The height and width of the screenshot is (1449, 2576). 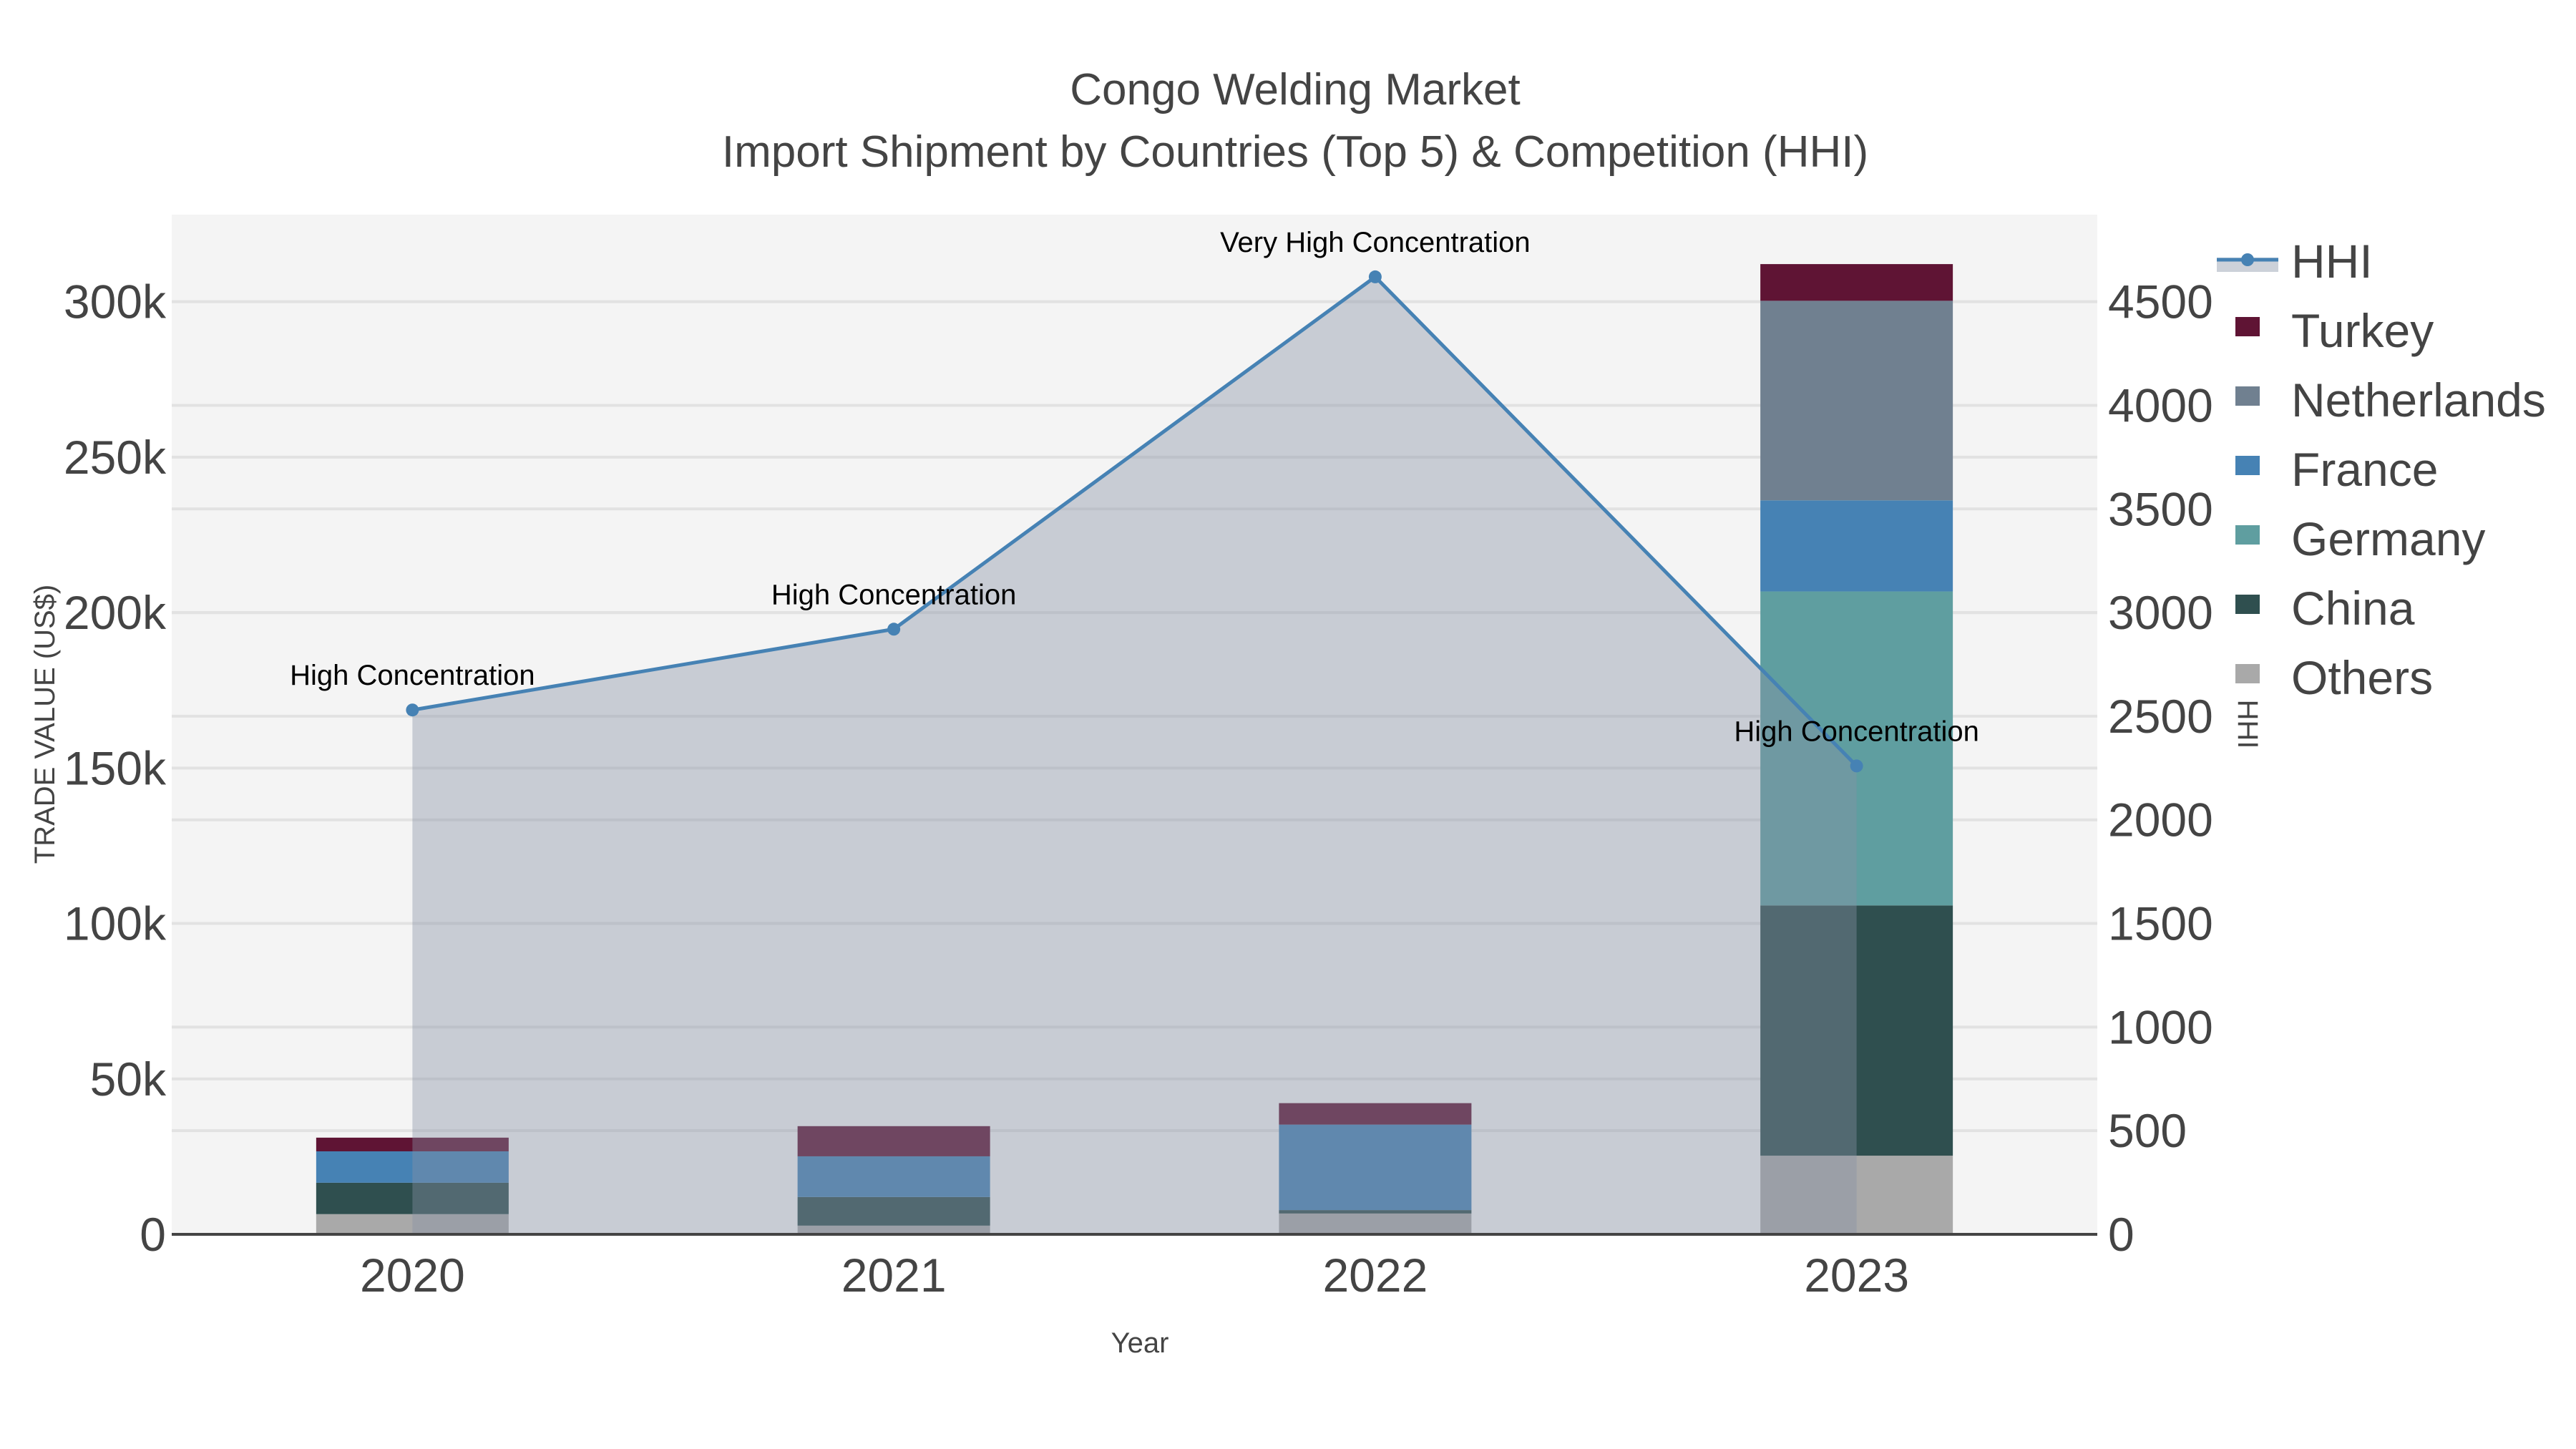 I want to click on y-right-tick-label: 1500, so click(x=2160, y=923).